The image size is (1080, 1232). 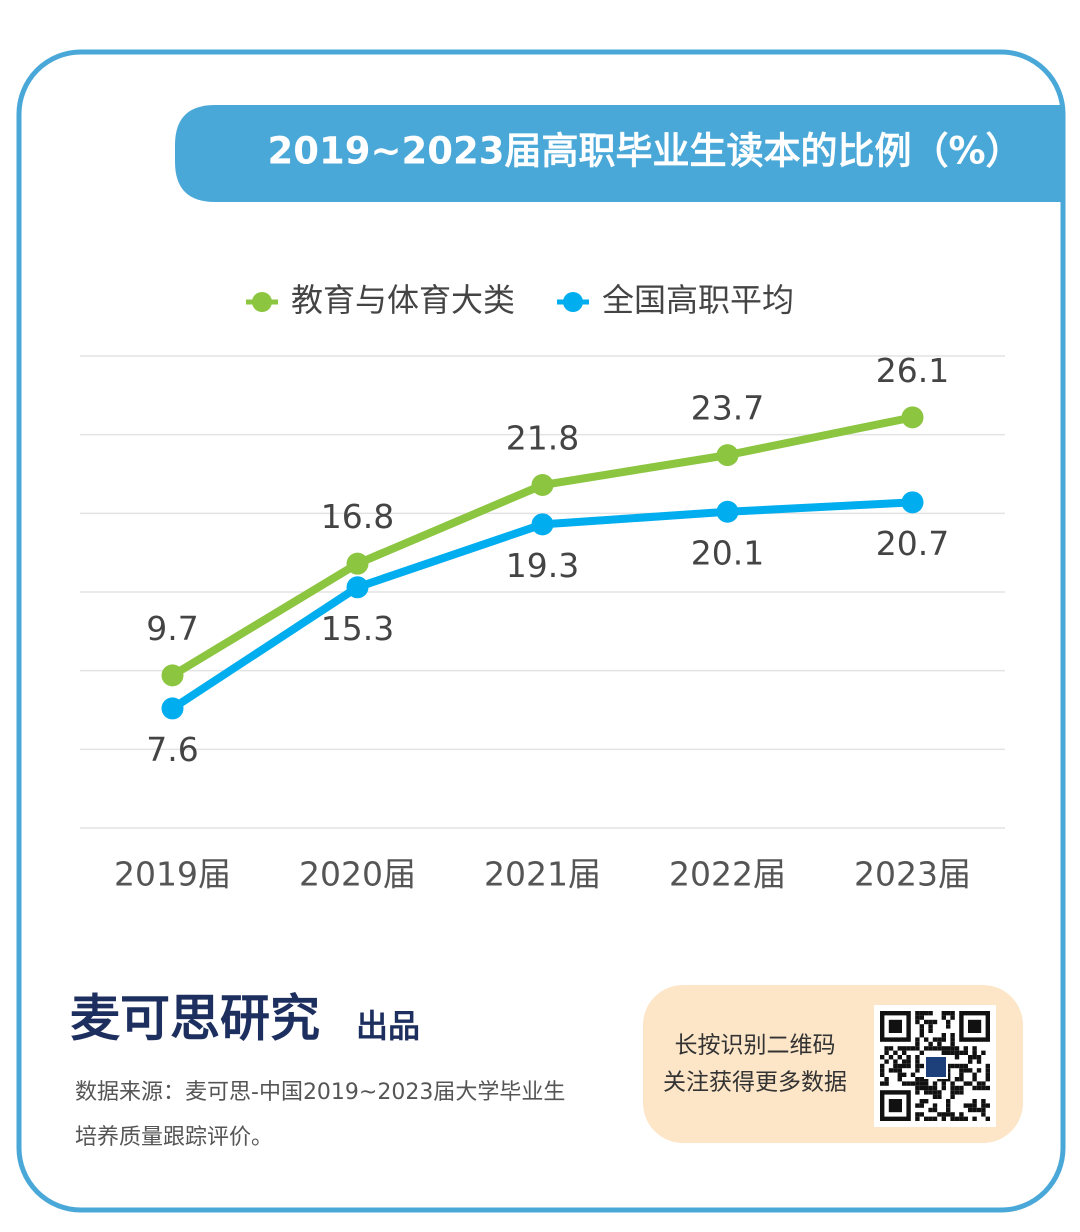 What do you see at coordinates (172, 749) in the screenshot?
I see `data-label: 7.6` at bounding box center [172, 749].